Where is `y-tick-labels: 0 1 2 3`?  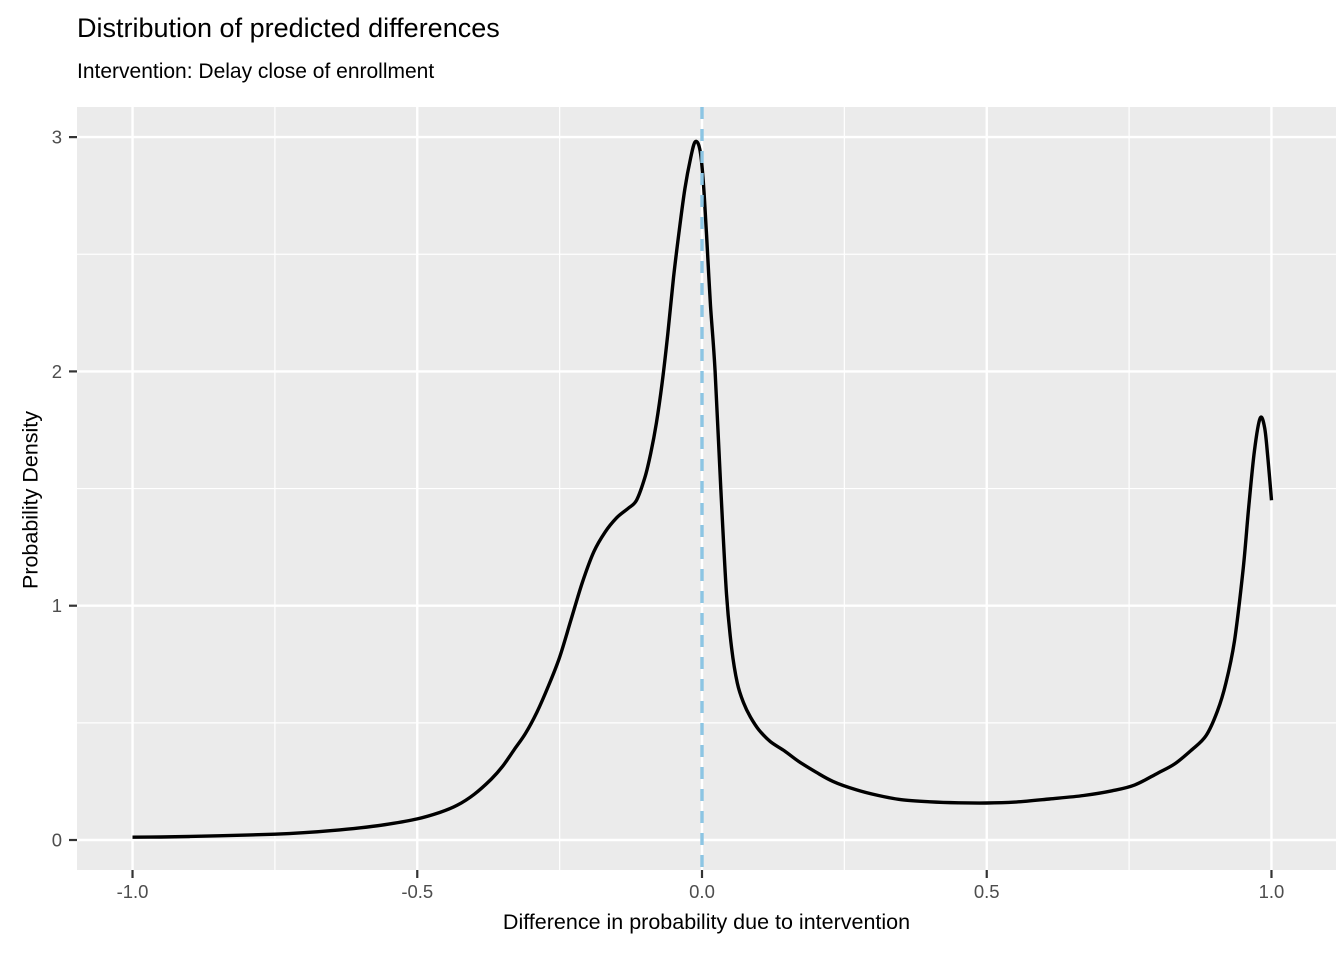
y-tick-labels: 0 1 2 3 is located at coordinates (57, 489).